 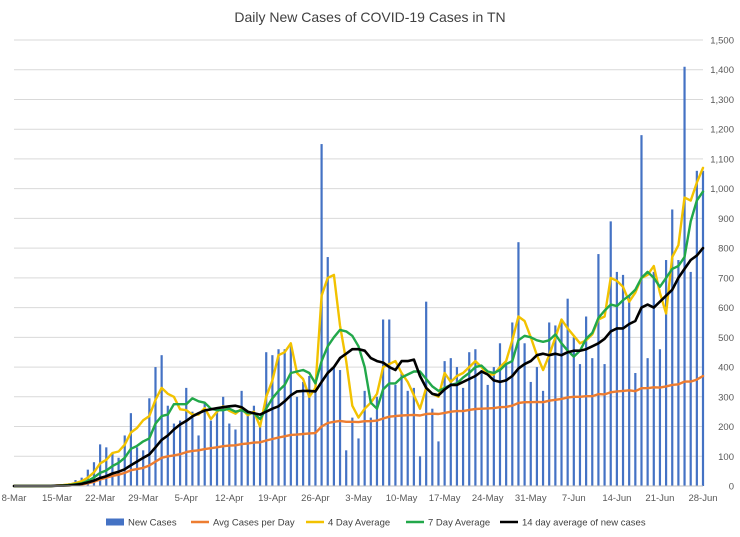 I want to click on x-tick-label: 31-May, so click(x=531, y=498).